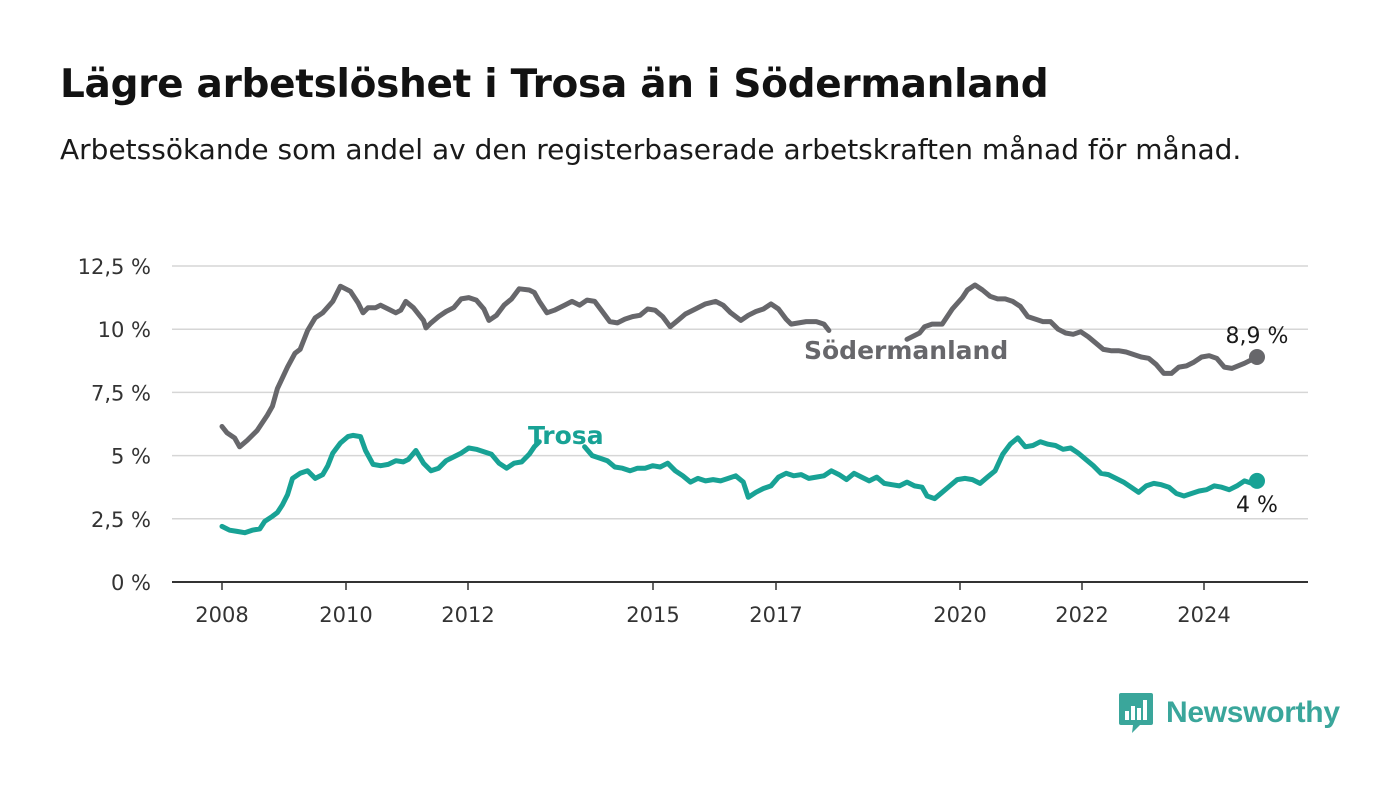 Image resolution: width=1400 pixels, height=794 pixels. I want to click on x-axis-ticks: 2008 2010 2012 2015 2017 2020 2022 2024, so click(713, 604).